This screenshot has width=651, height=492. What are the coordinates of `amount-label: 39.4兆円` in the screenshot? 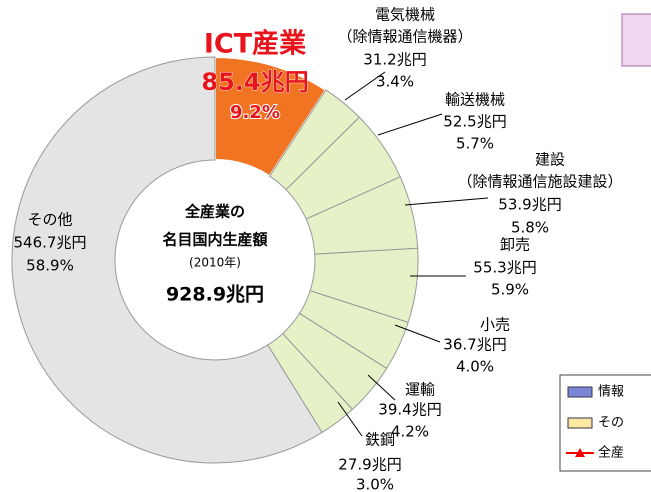 It's located at (409, 410).